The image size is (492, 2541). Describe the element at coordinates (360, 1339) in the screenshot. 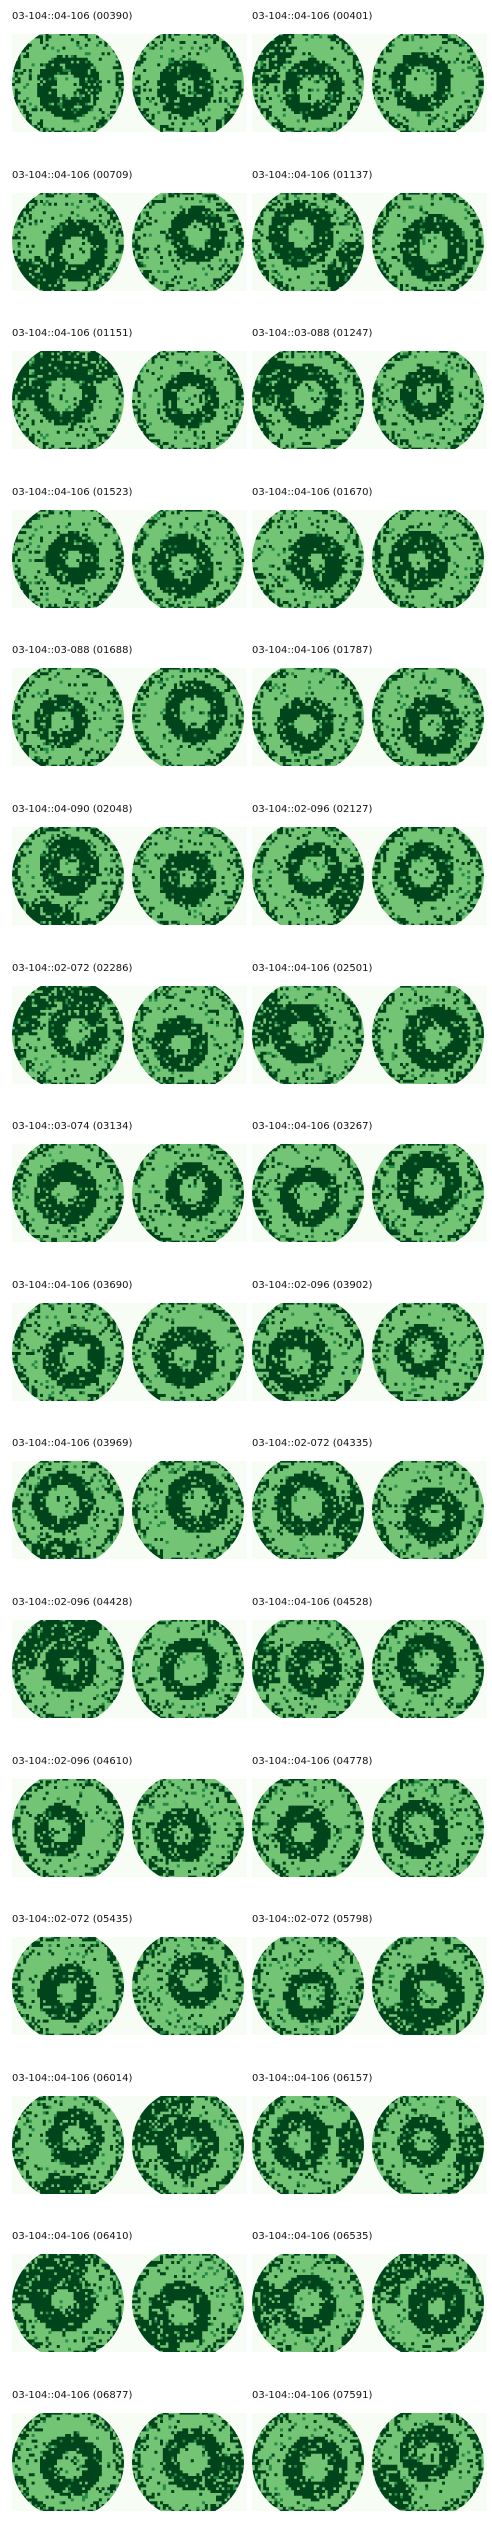

I see `panel-17: 03-104::02-096 (03902)` at that location.